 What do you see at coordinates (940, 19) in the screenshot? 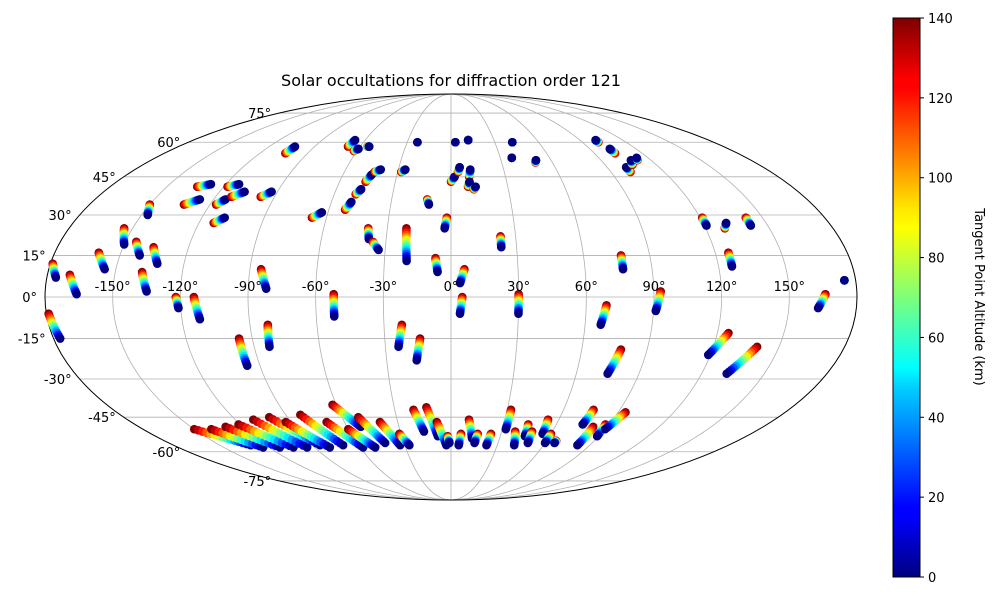
I see `colorbar-tick-label: 140` at bounding box center [940, 19].